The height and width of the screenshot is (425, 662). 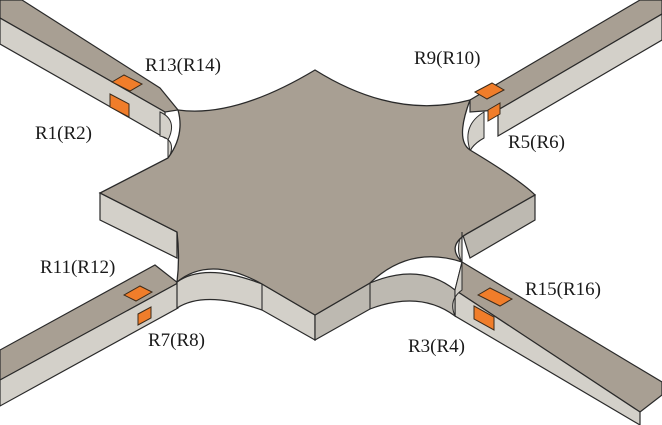 What do you see at coordinates (119, 105) in the screenshot?
I see `gauge-r1-side` at bounding box center [119, 105].